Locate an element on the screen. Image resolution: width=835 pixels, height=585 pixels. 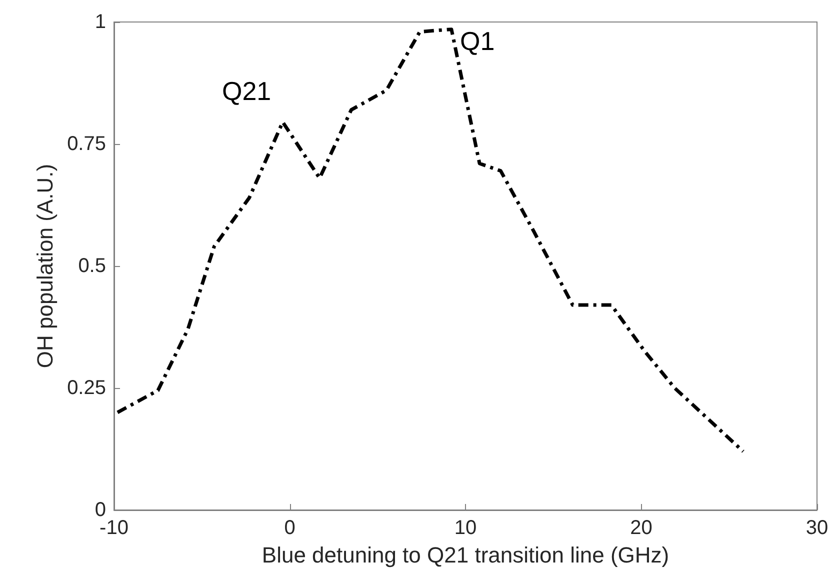
y-tick-label: 0.25 is located at coordinates (86, 388).